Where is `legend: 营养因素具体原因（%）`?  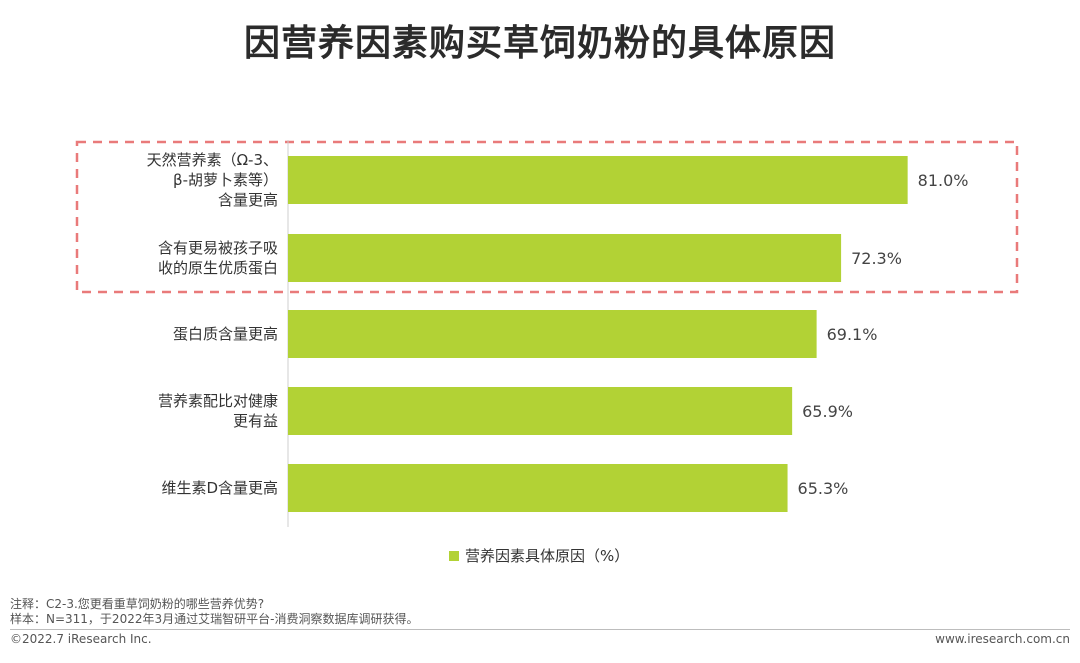
legend: 营养因素具体原因（%） is located at coordinates (539, 555).